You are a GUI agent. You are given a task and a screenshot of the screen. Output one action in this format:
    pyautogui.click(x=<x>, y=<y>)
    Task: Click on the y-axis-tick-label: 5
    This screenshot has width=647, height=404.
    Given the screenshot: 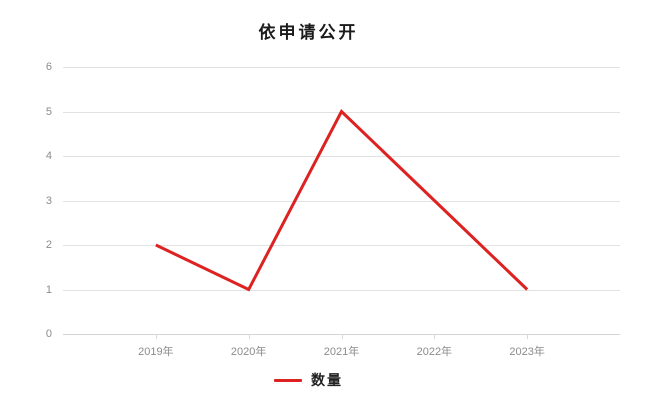 What is the action you would take?
    pyautogui.click(x=48, y=111)
    